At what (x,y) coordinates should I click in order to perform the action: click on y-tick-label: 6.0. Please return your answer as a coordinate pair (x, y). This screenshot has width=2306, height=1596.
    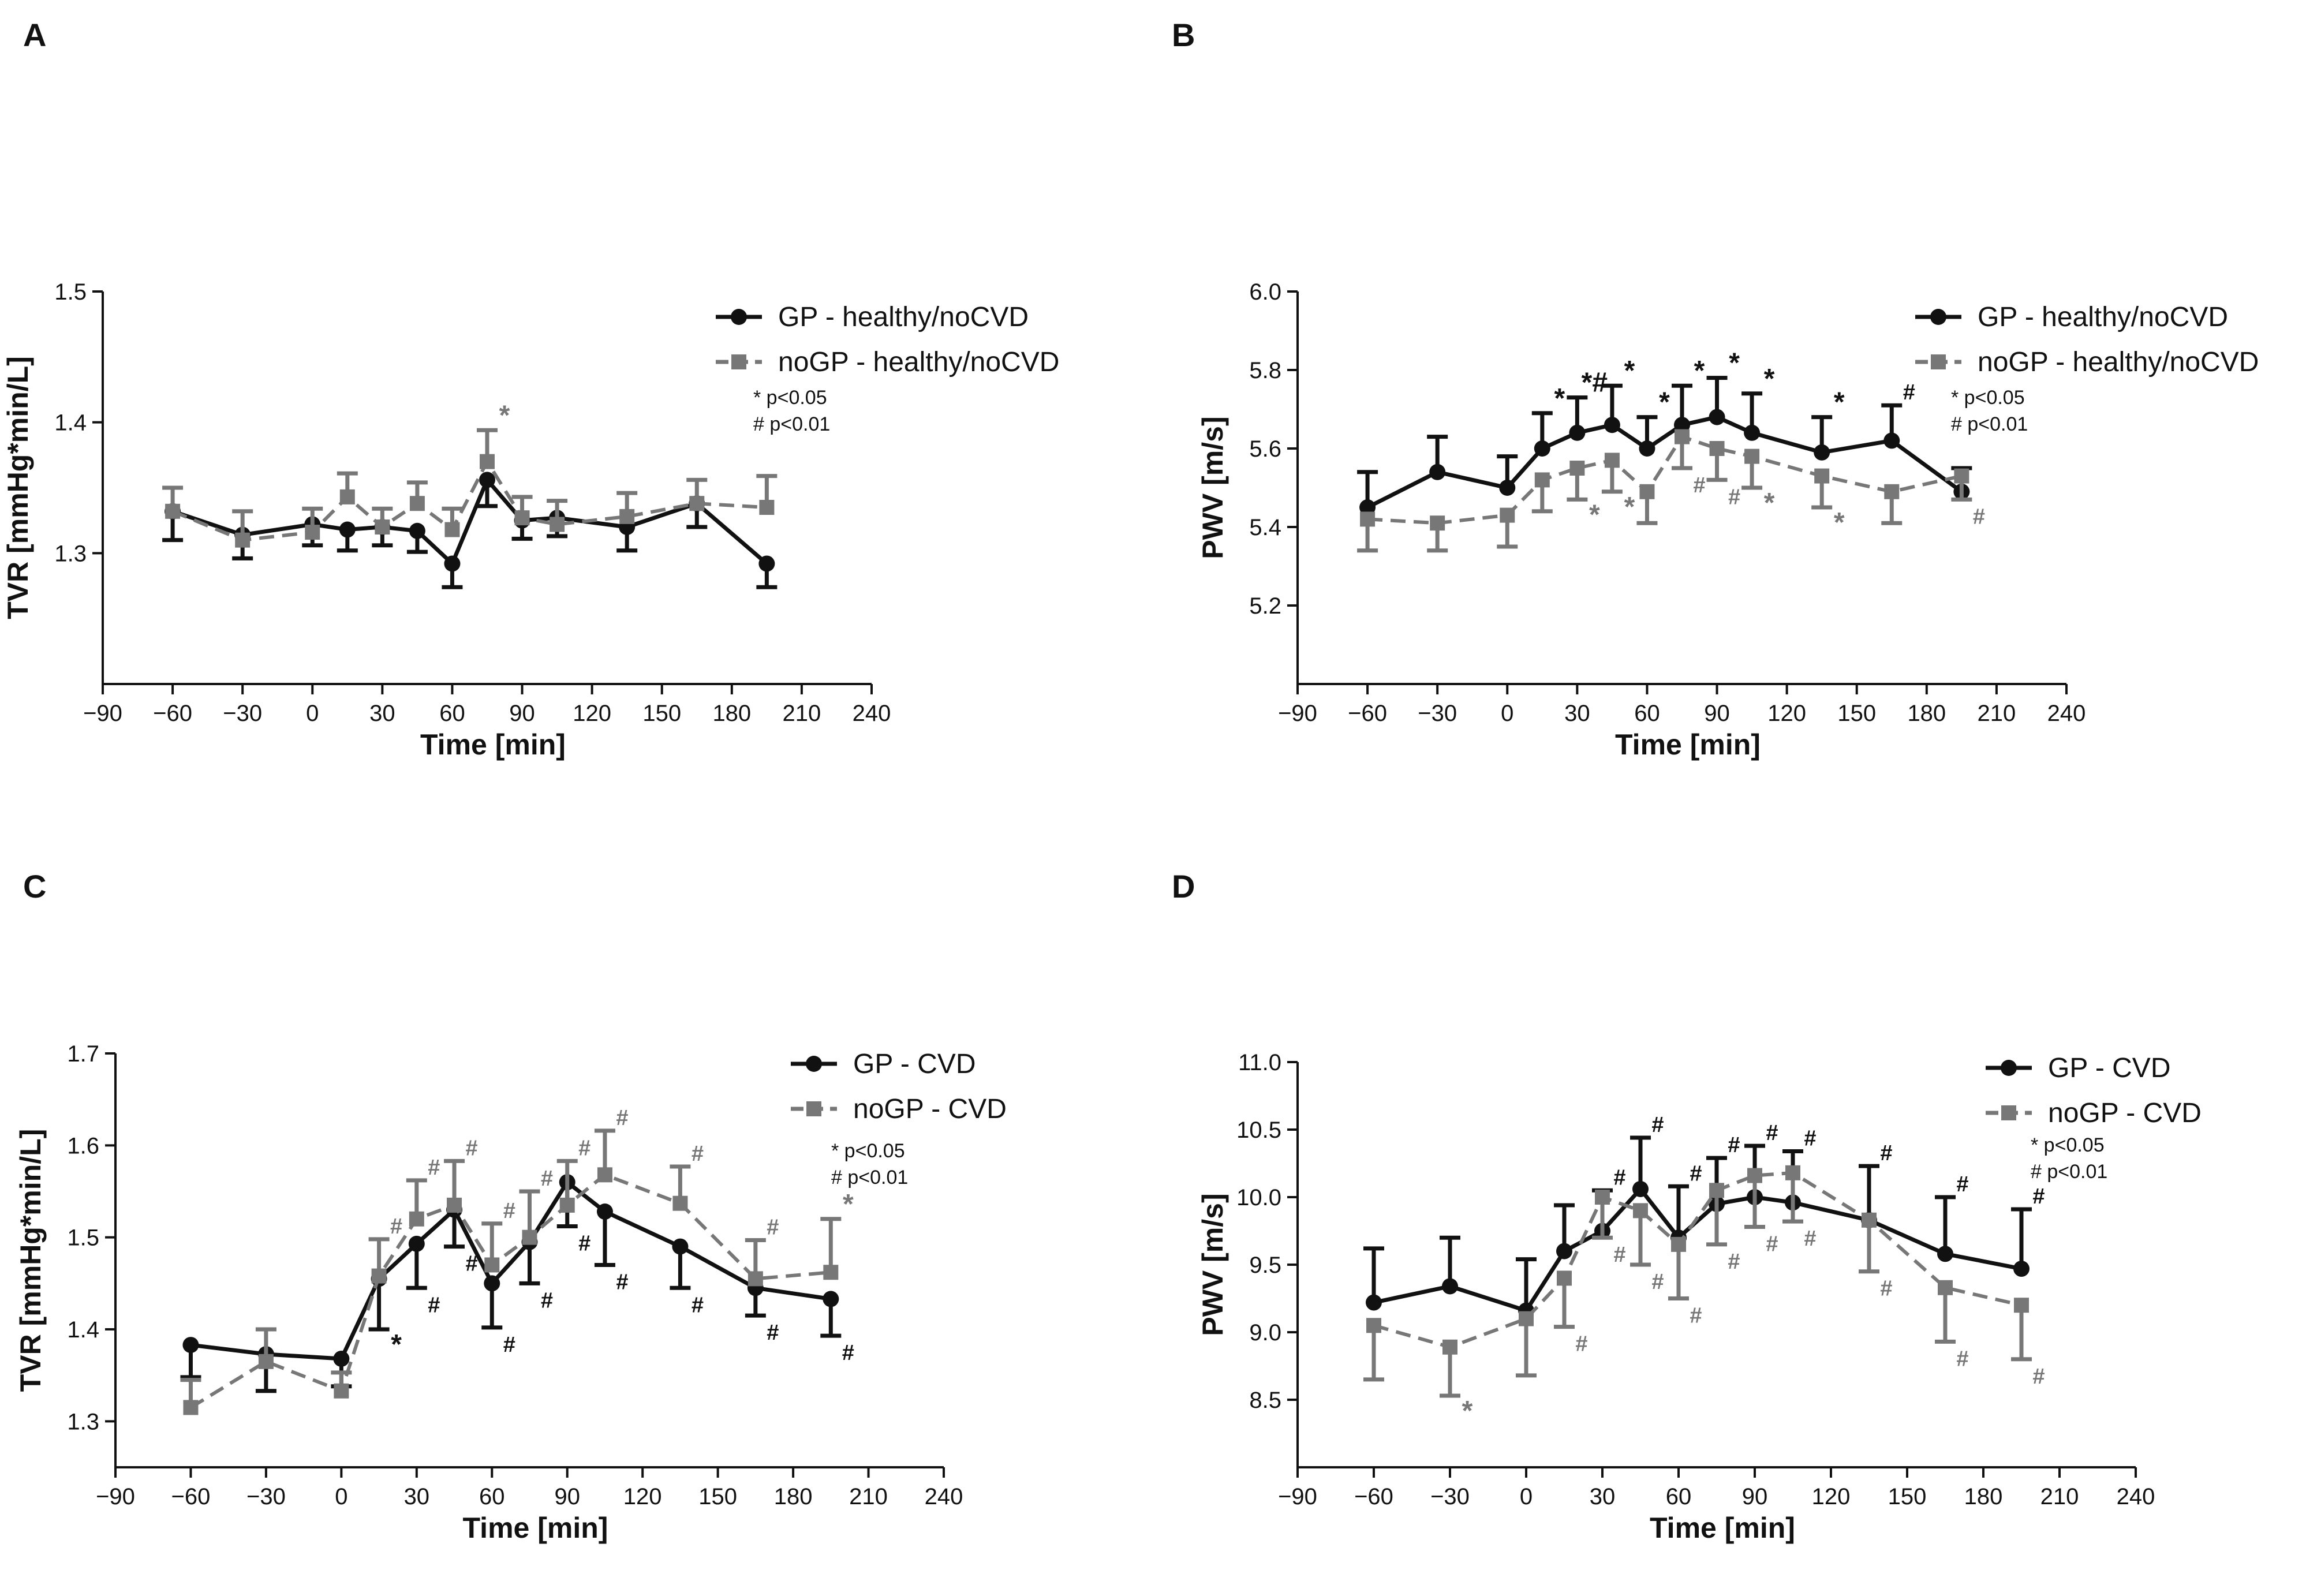
    Looking at the image, I should click on (1265, 292).